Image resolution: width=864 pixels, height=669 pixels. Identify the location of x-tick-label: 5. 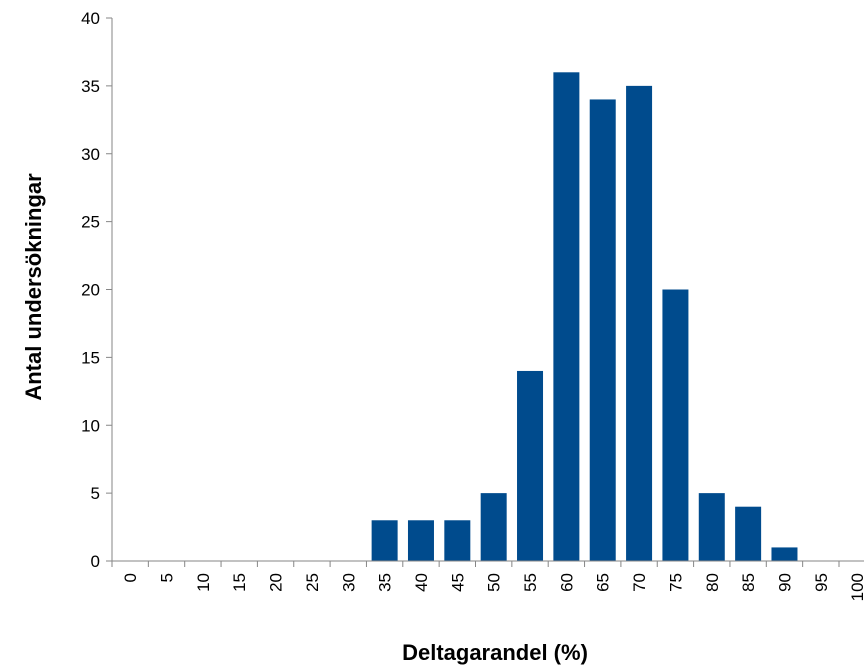
(167, 577).